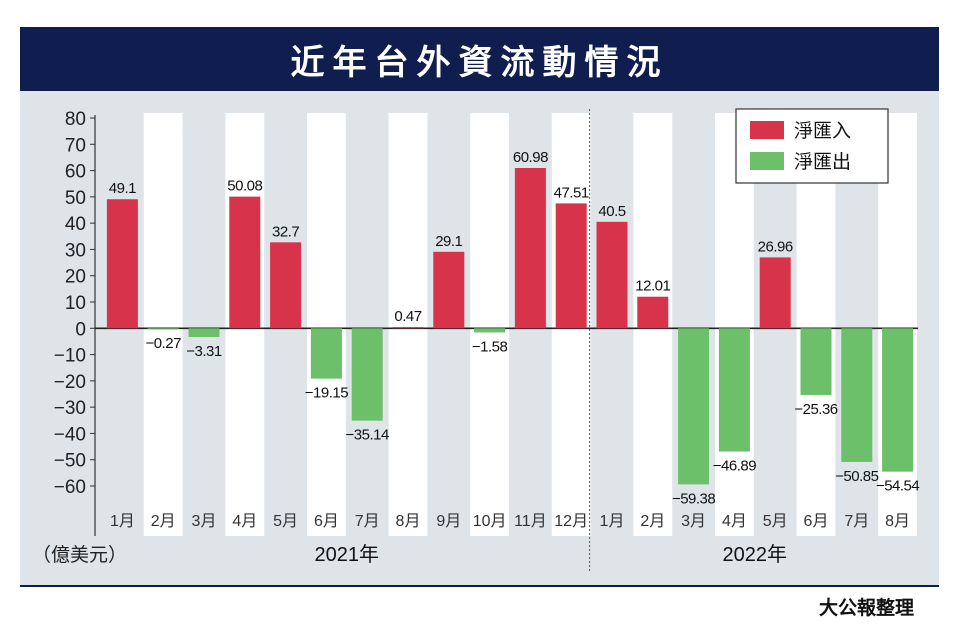 This screenshot has width=954, height=641. What do you see at coordinates (204, 351) in the screenshot?
I see `bar-value-label: −3.31` at bounding box center [204, 351].